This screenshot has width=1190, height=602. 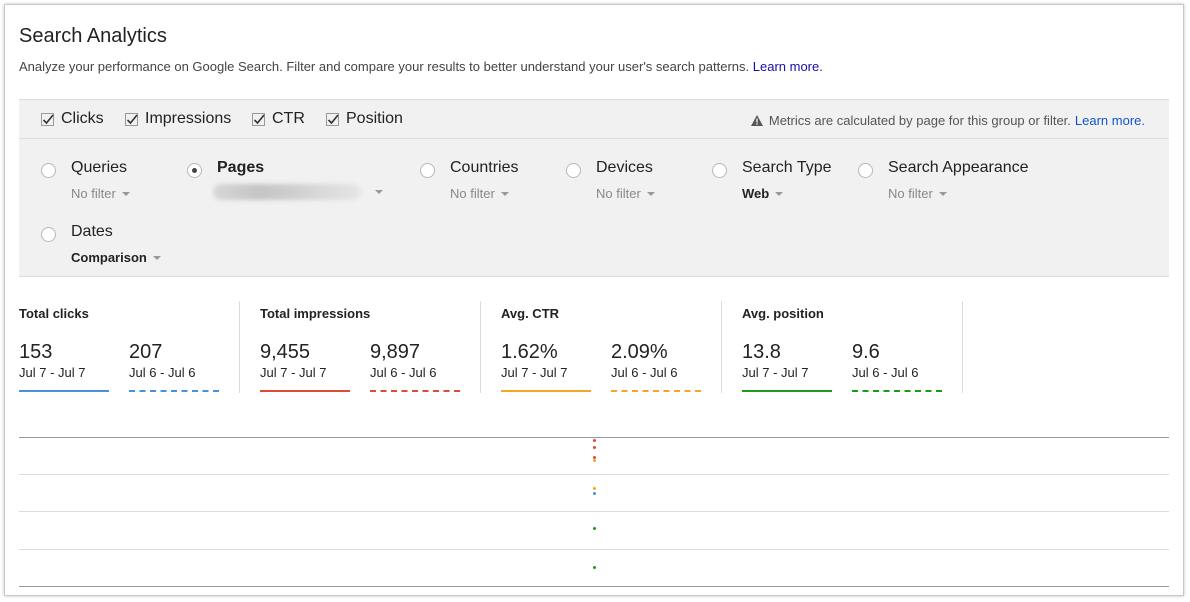 What do you see at coordinates (546, 391) in the screenshot?
I see `avg-ctr-line-solid` at bounding box center [546, 391].